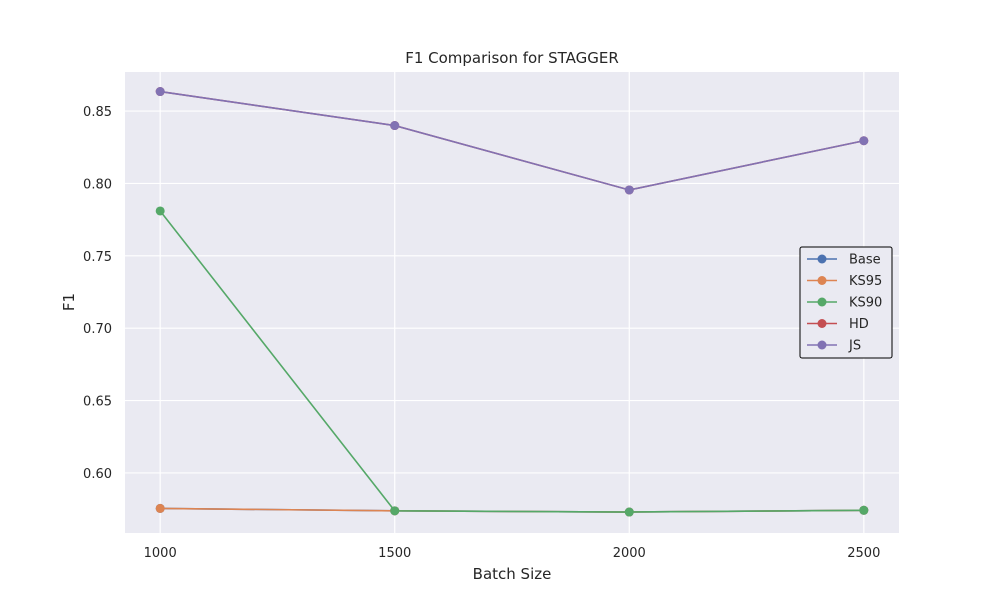  Describe the element at coordinates (629, 553) in the screenshot. I see `x-tick-label: 2000` at that location.